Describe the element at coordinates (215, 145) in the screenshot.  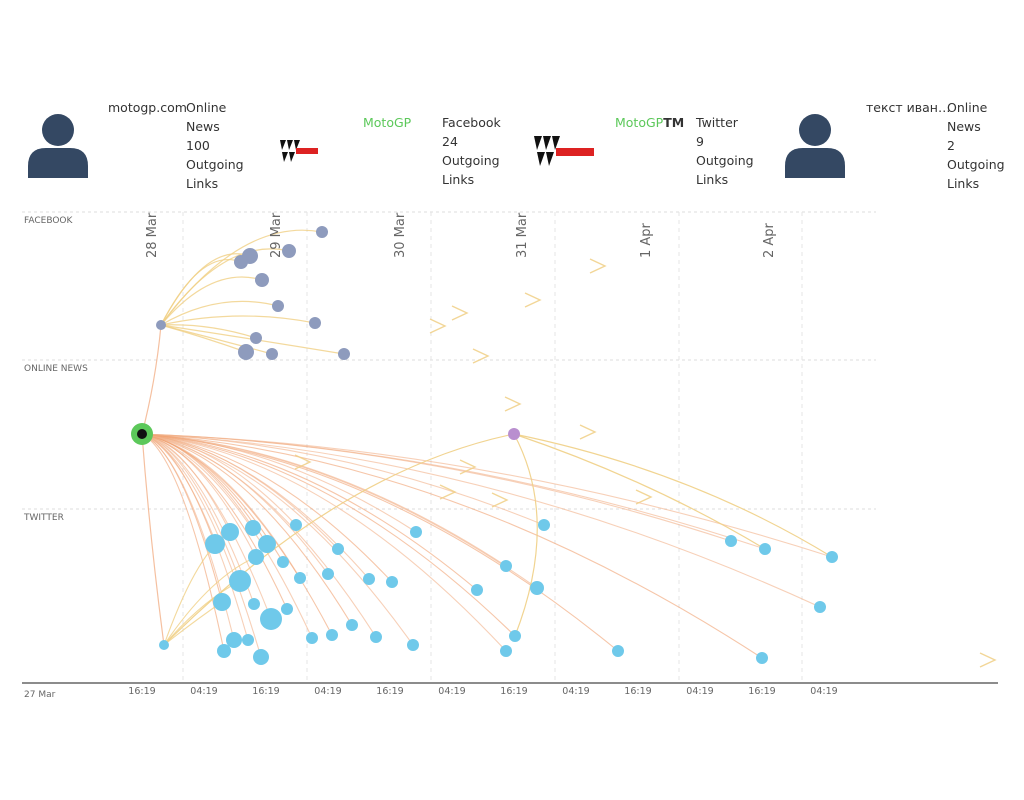
I see `card-stats: Online News 100 Outgoing Links` at that location.